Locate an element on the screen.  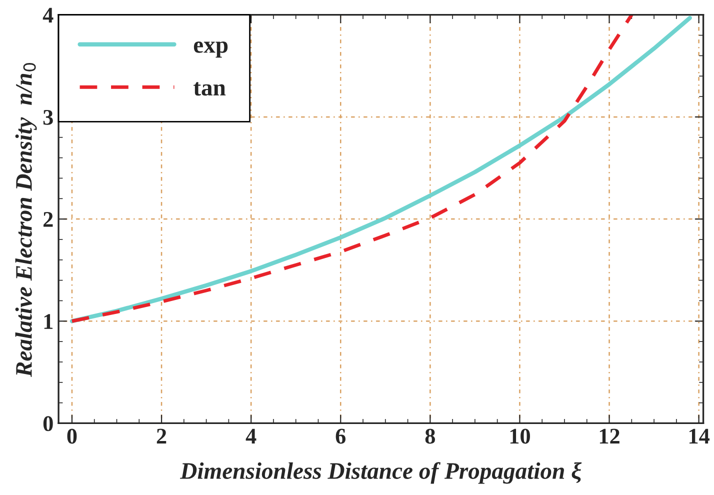
y-tick-label: 2 is located at coordinates (48, 219).